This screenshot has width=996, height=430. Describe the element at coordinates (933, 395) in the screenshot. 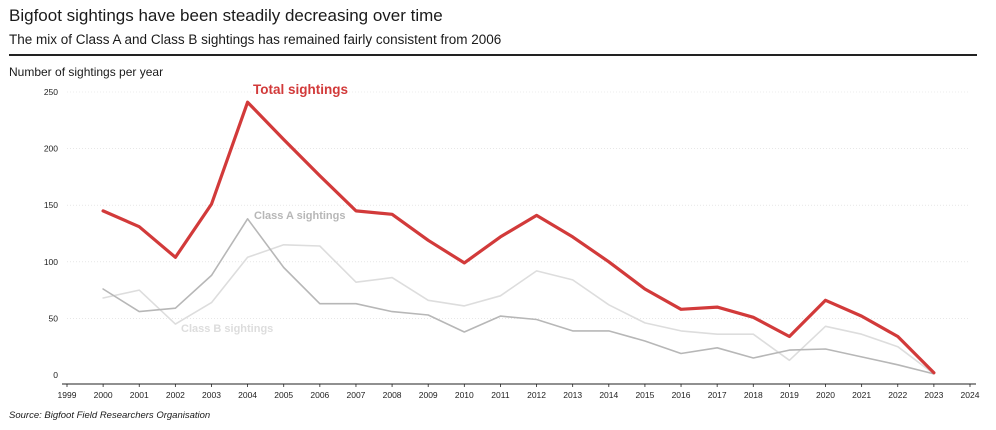

I see `x-tick-label: 2023` at that location.